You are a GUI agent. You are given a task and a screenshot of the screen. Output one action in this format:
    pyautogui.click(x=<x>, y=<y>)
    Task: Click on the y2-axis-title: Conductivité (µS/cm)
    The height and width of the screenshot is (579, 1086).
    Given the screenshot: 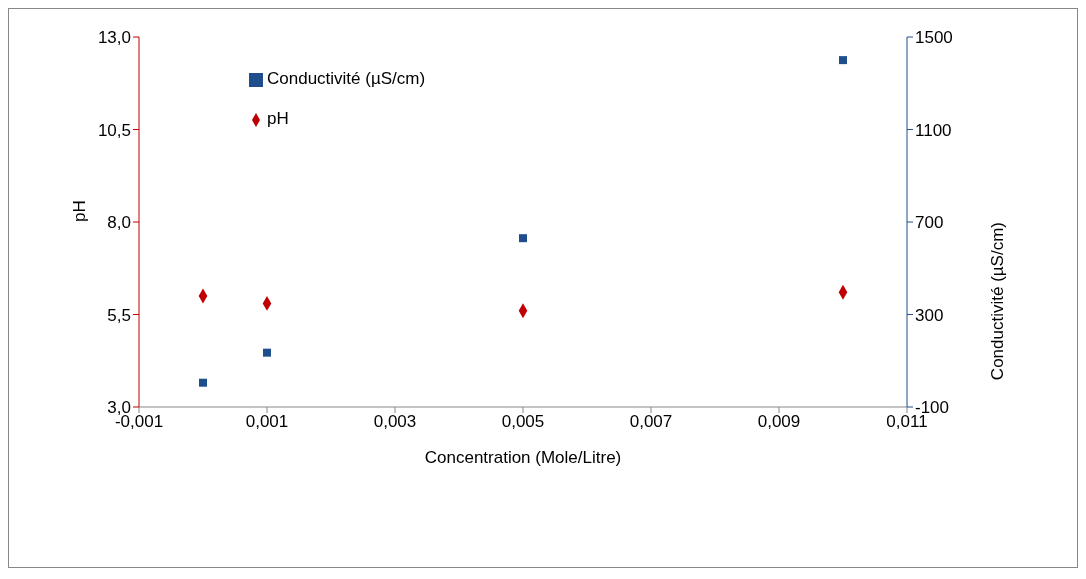 What is the action you would take?
    pyautogui.click(x=998, y=301)
    